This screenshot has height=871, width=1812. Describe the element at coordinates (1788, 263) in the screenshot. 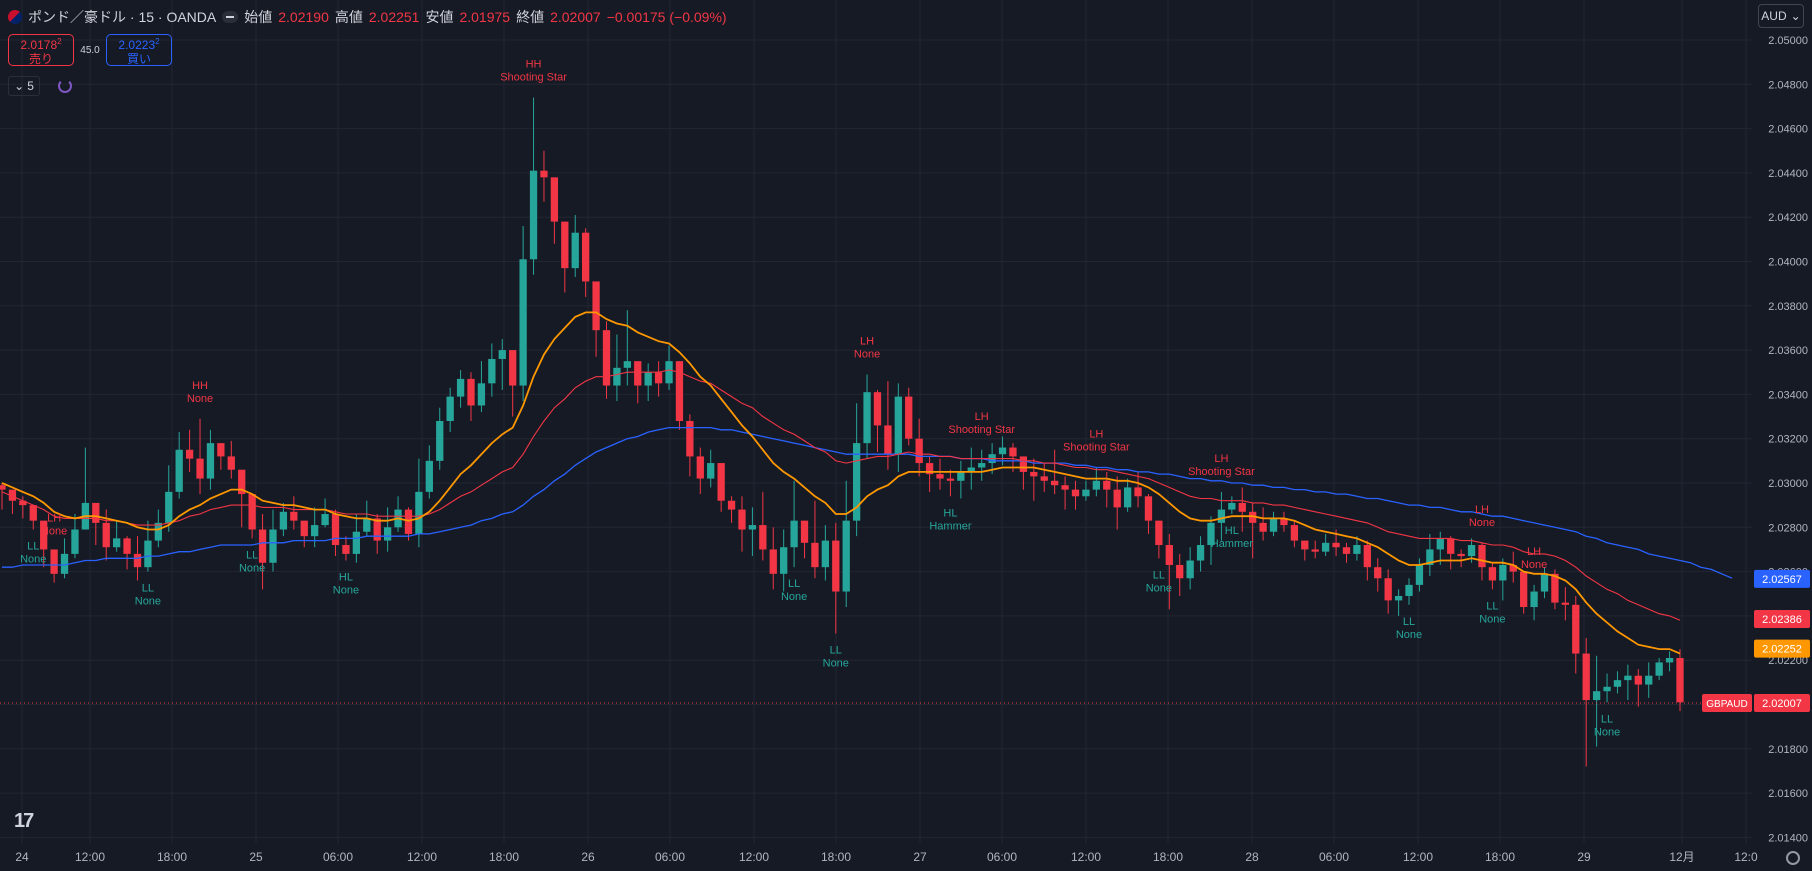

I see `price-tick-label: 2.04000` at that location.